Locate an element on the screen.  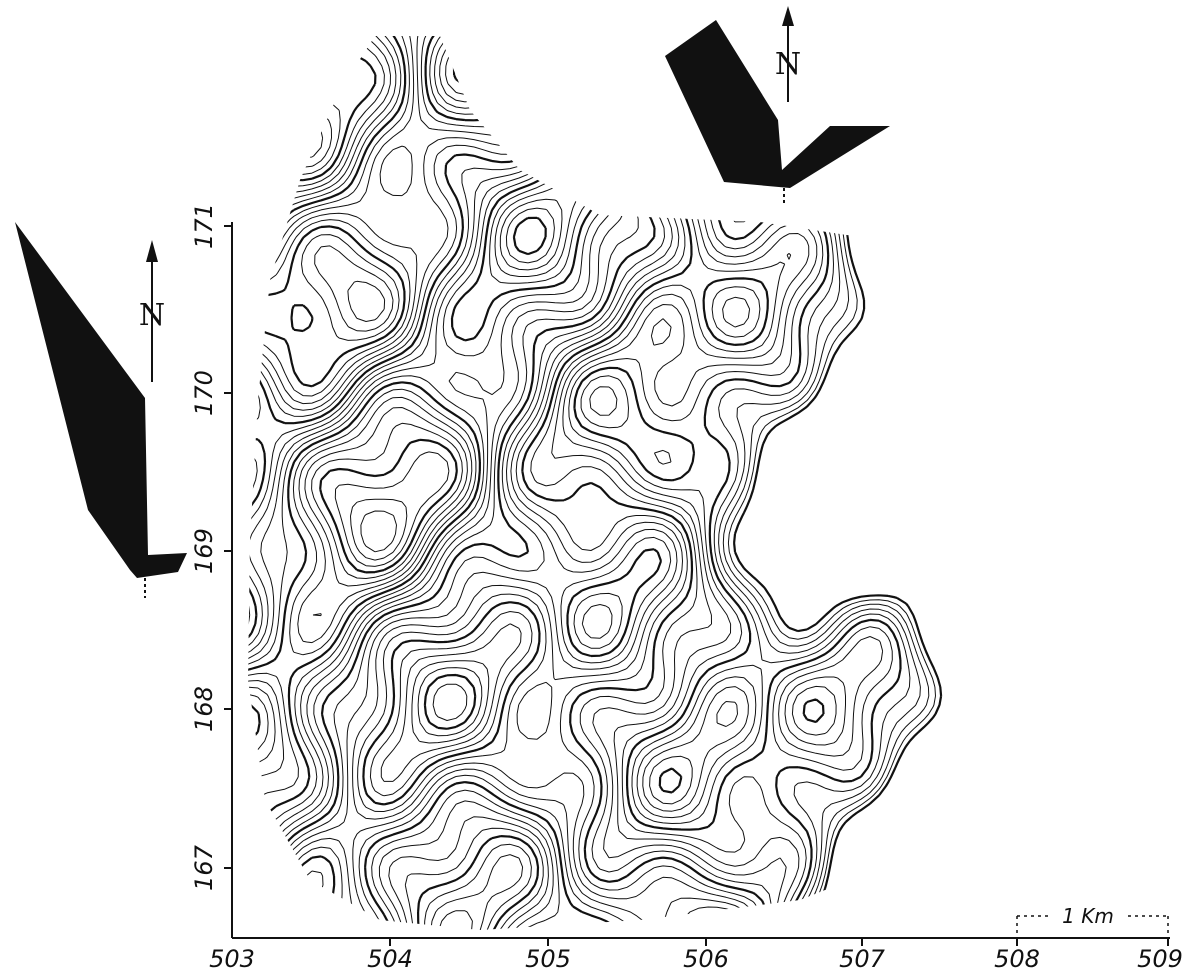
scale-bar-label: 1 Km is located at coordinates (1088, 916).